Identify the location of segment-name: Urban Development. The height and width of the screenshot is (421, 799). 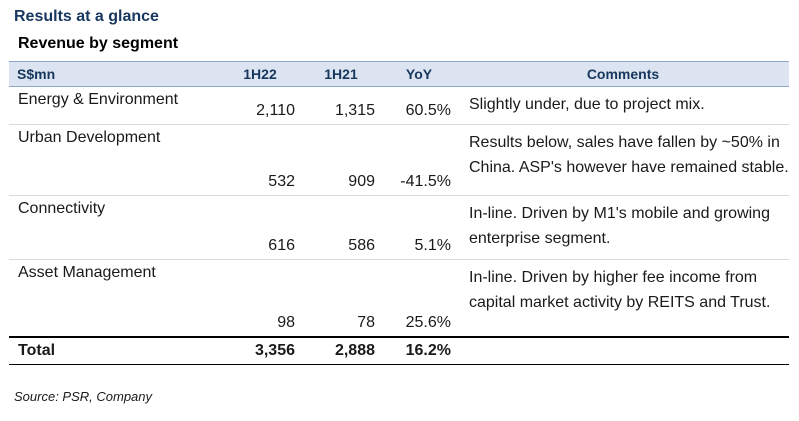
(114, 160).